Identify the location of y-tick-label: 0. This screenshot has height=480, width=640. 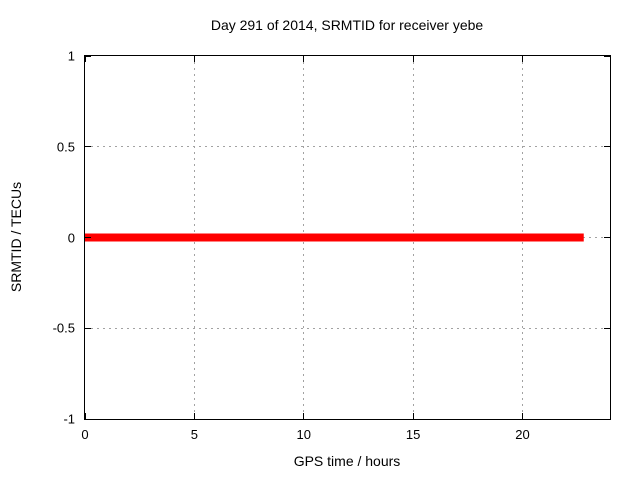
(71, 237).